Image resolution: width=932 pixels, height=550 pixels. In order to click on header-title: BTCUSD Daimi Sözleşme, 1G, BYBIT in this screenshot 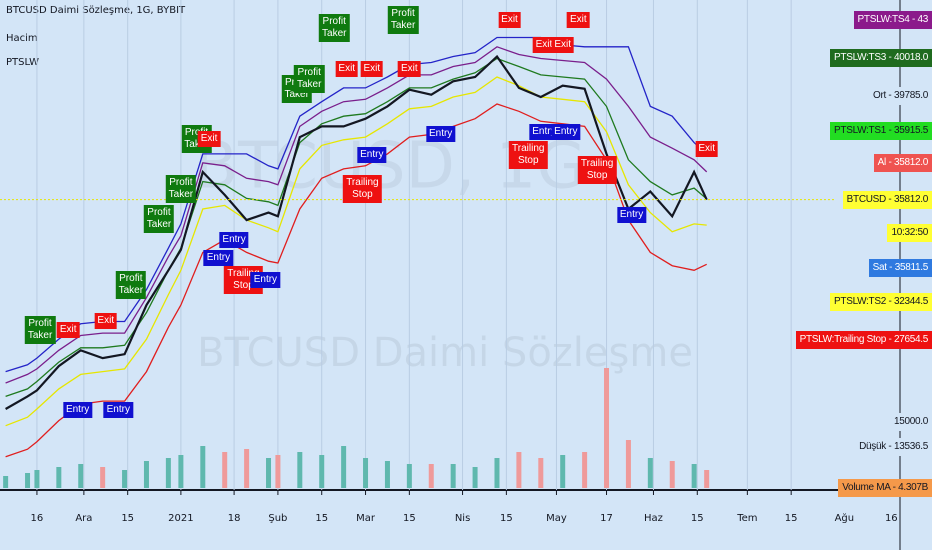, I will do `click(96, 10)`.